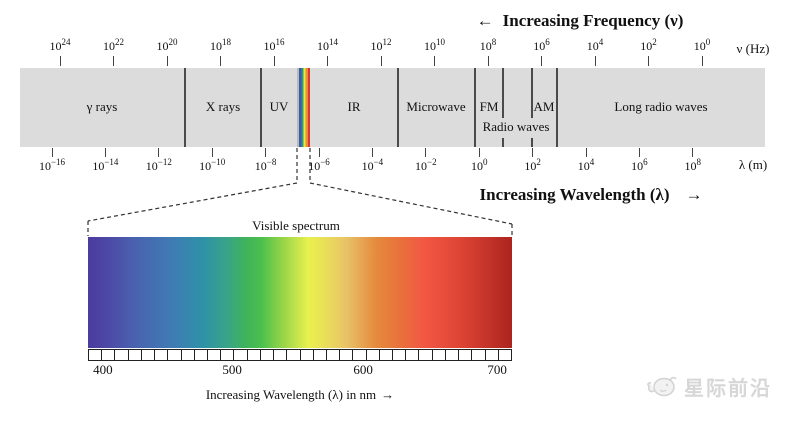 Image resolution: width=787 pixels, height=421 pixels. Describe the element at coordinates (319, 165) in the screenshot. I see `wavelength-tick-label: 10−6` at that location.